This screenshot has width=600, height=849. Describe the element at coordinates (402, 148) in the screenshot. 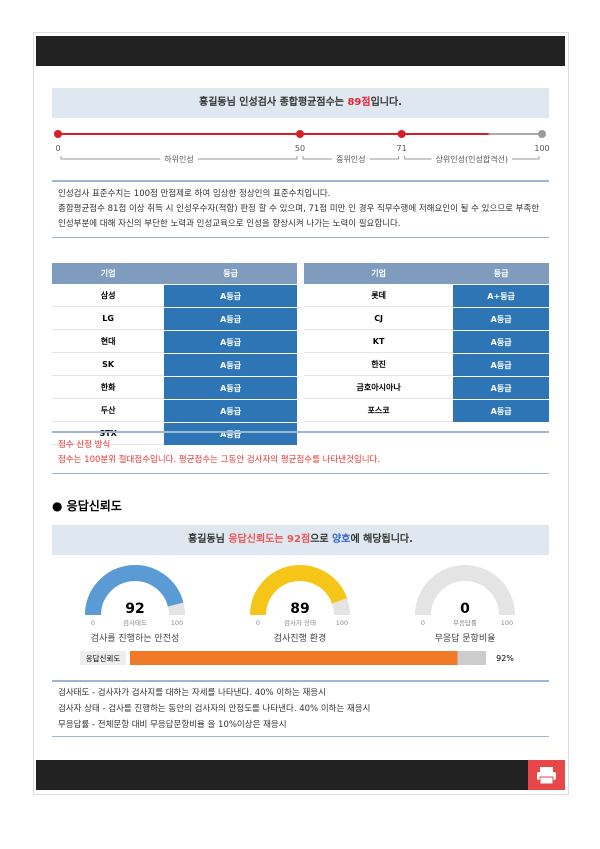

I see `tick-label: 71` at that location.